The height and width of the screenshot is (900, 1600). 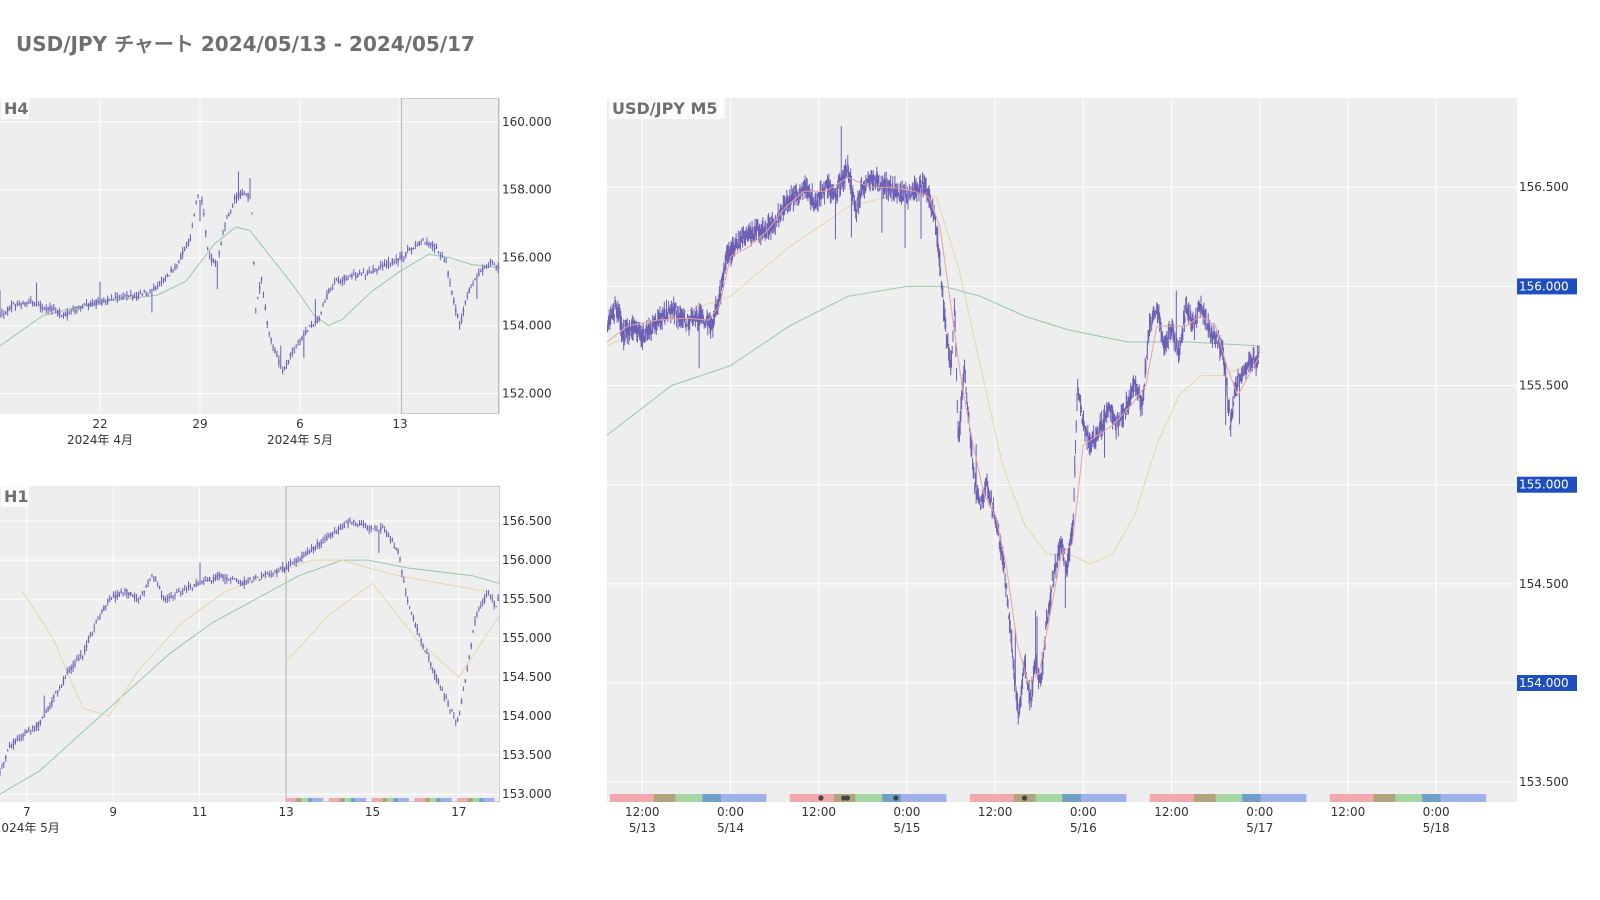 I want to click on x-tick-label: 22, so click(x=99, y=424).